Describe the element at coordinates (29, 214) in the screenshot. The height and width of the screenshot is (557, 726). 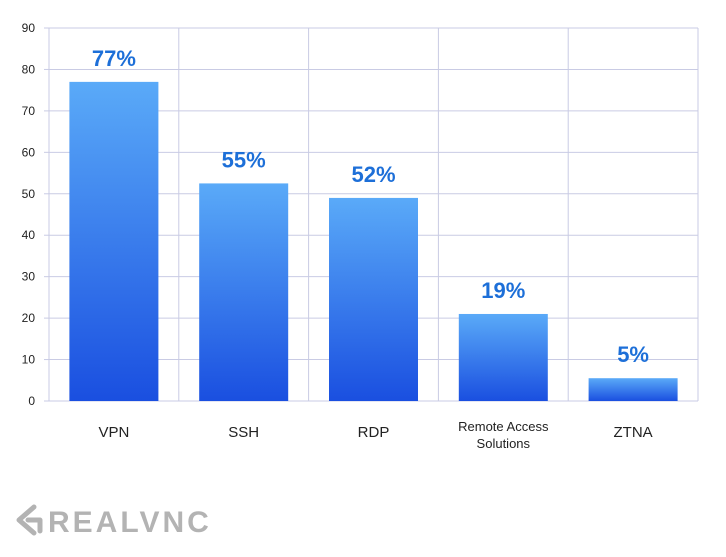
I see `y-axis-ticks: 0 10 20 30 40 50 60 70 80 90` at that location.